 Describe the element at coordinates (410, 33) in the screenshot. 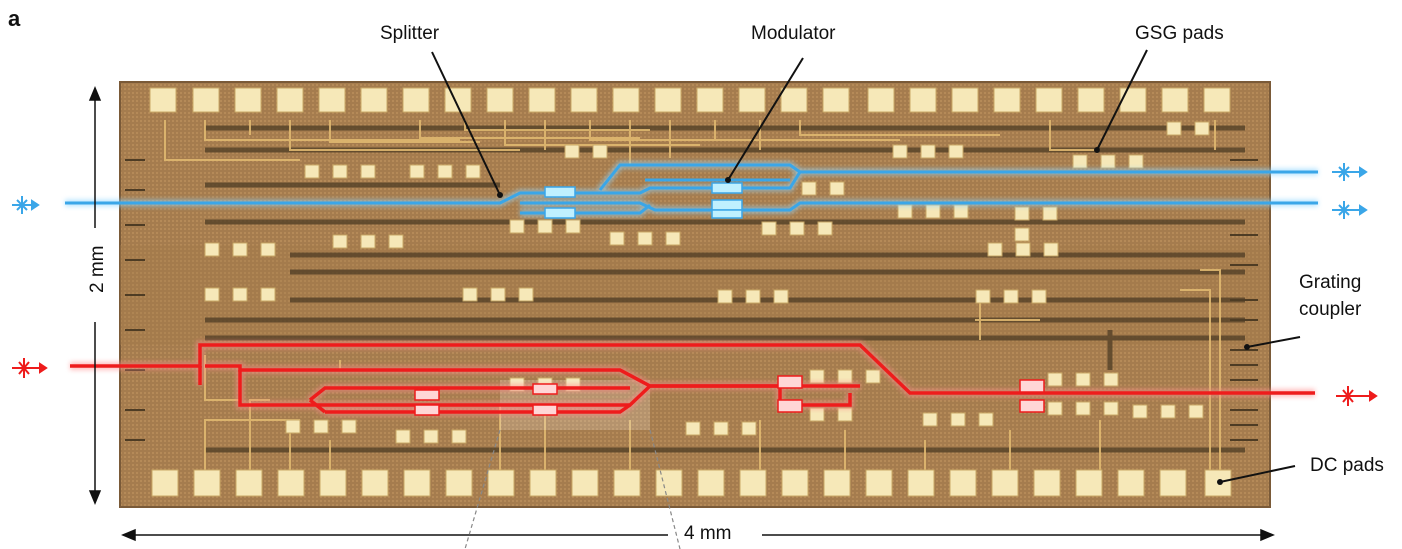

I see `splitter-label: Splitter` at that location.